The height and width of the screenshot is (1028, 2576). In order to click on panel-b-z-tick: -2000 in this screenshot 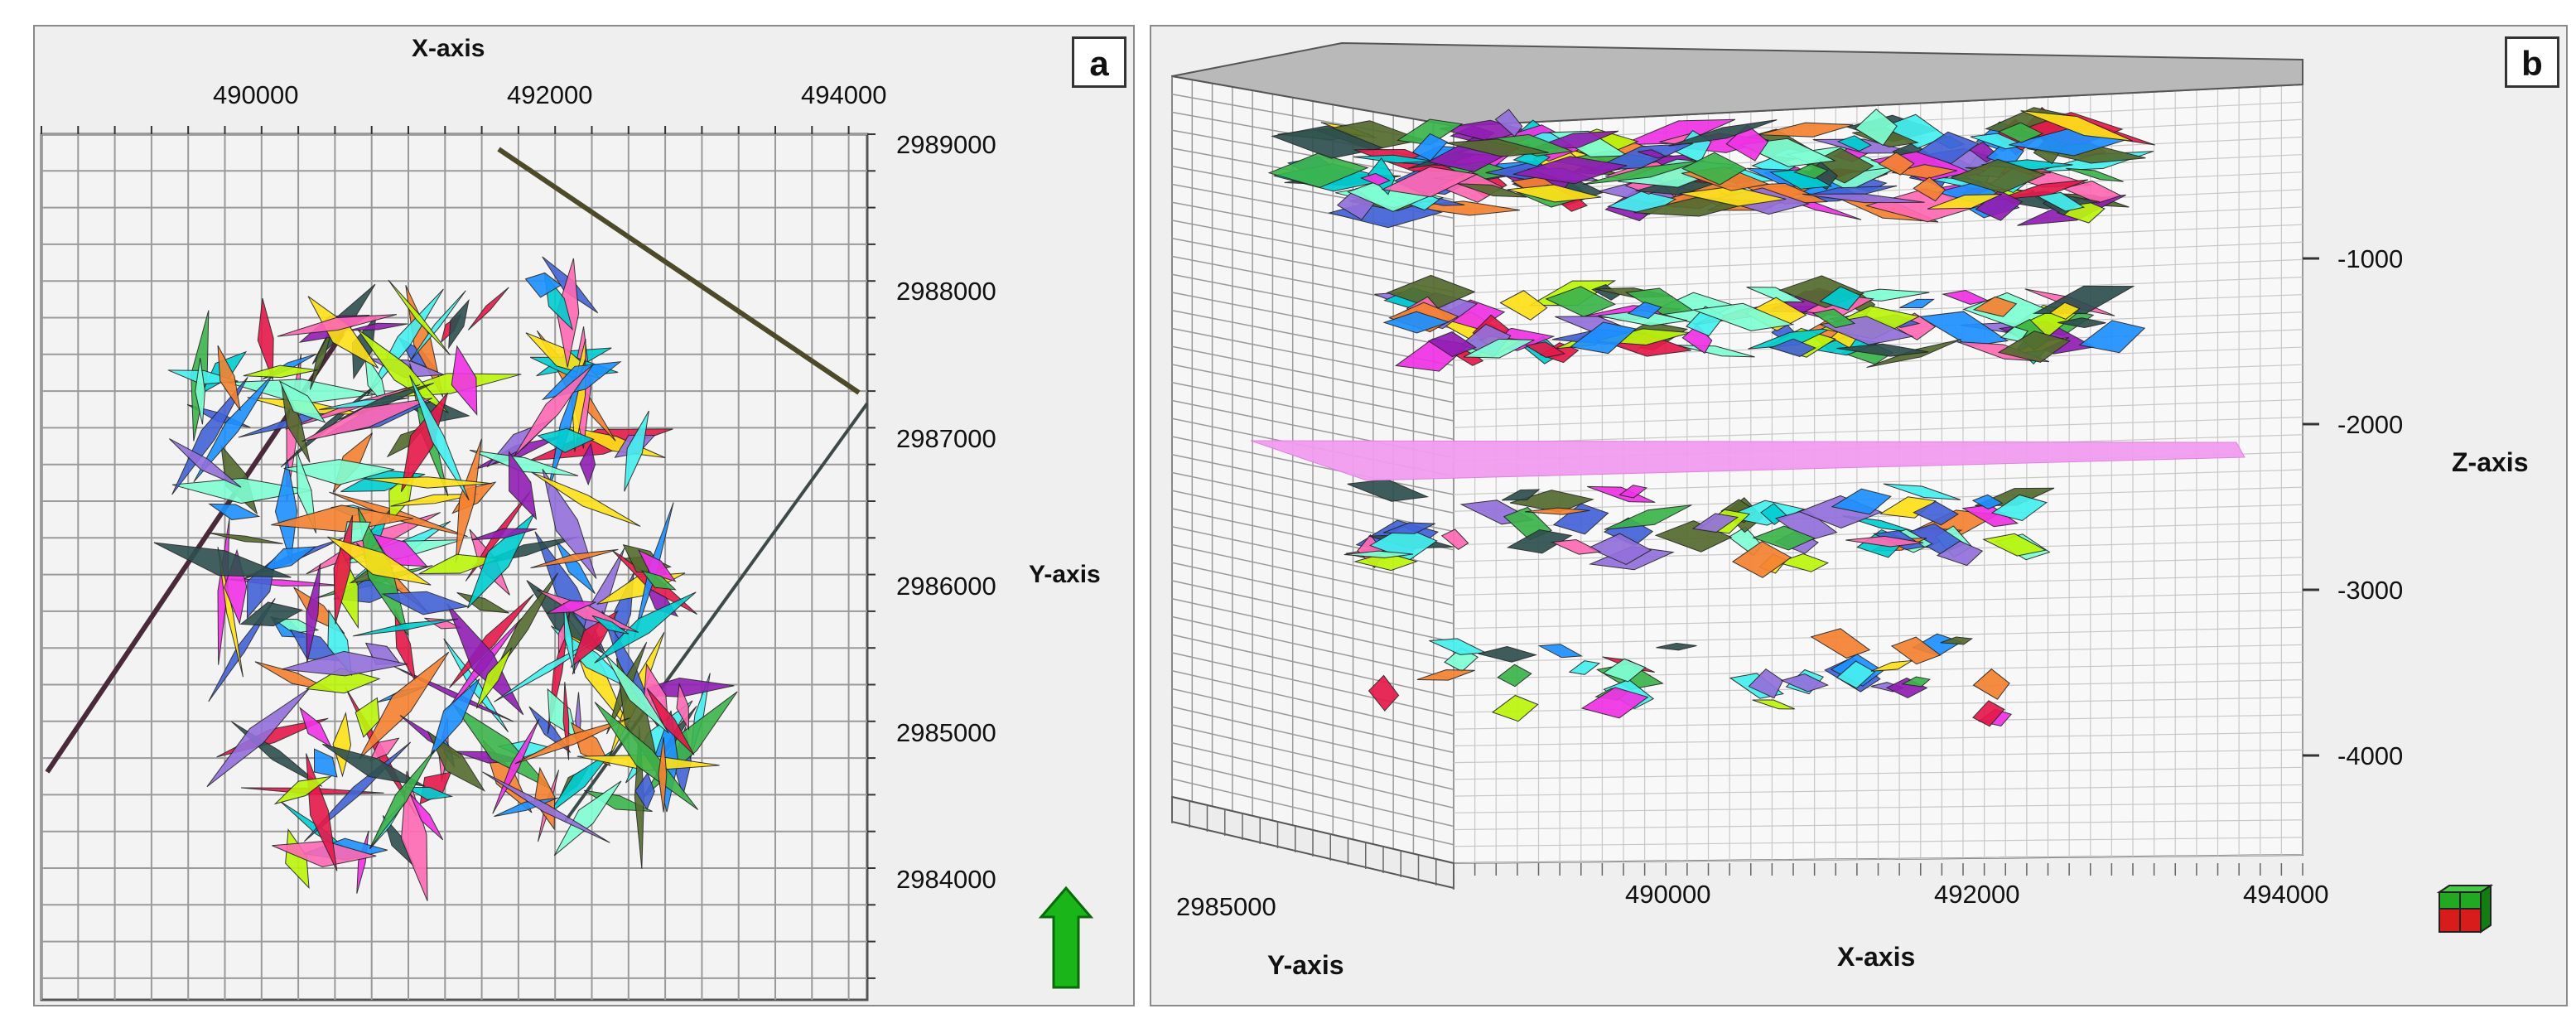, I will do `click(2371, 424)`.